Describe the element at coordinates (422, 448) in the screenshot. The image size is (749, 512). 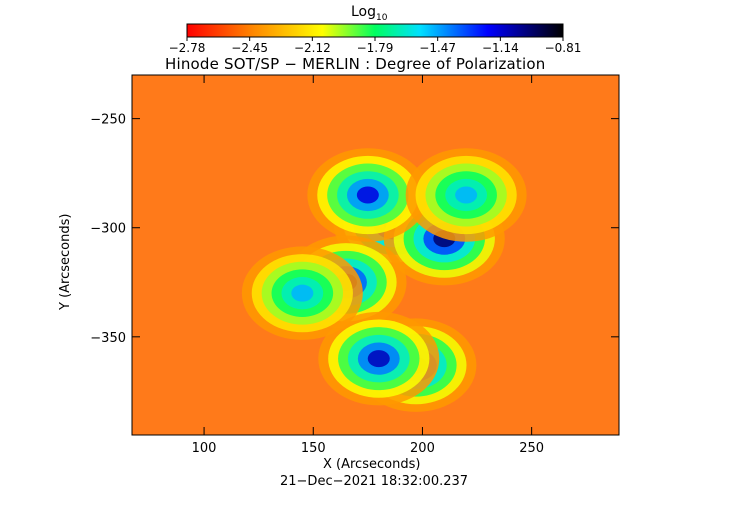
I see `x-tick-label: 200` at that location.